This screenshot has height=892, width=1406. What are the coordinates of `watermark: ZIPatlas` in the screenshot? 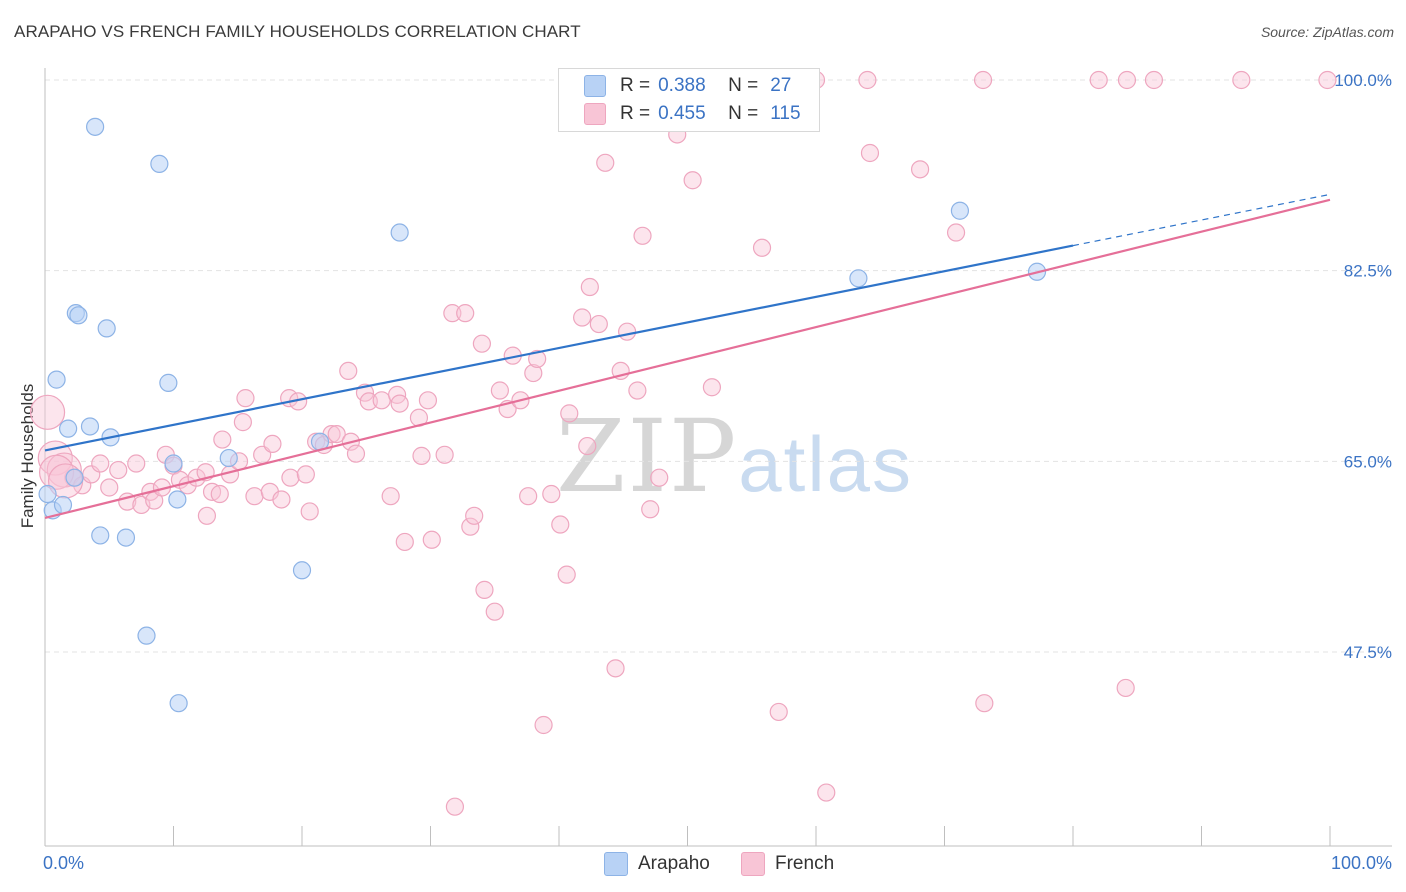 It's located at (734, 456).